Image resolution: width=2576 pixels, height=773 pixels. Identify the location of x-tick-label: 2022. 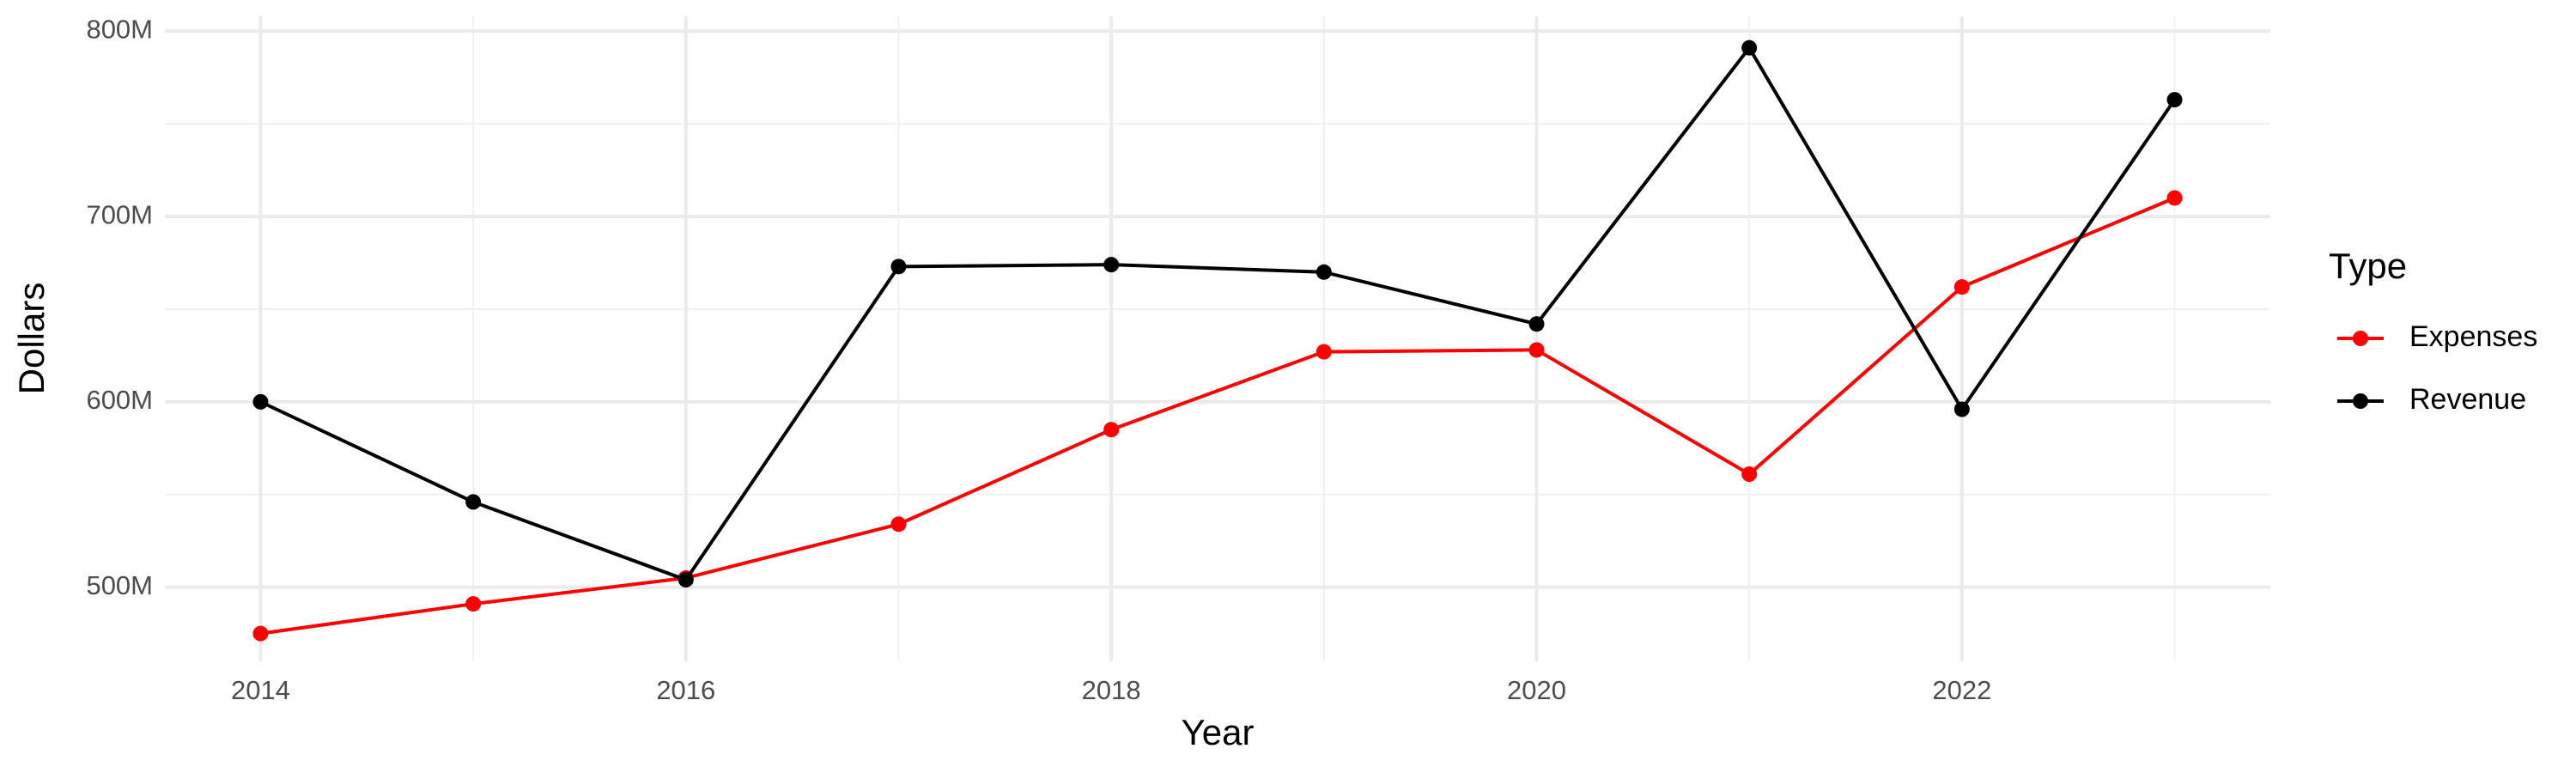
(1961, 690).